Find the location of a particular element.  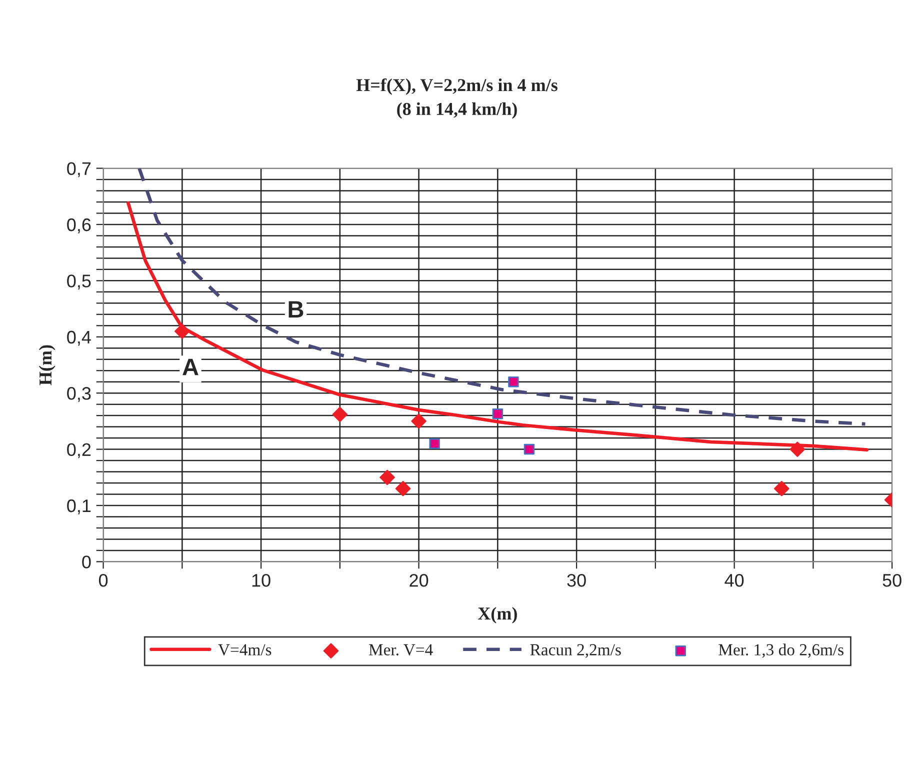

y-tick-label: 0,1 is located at coordinates (79, 506).